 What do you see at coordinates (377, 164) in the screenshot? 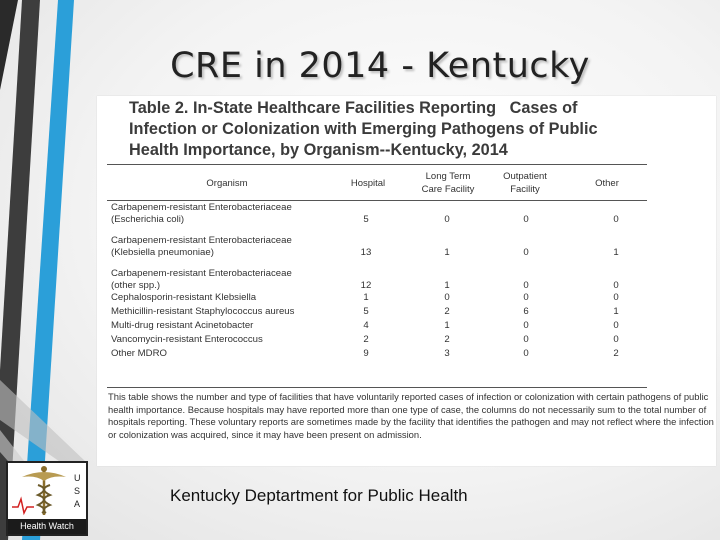
I see `header-top-rule` at bounding box center [377, 164].